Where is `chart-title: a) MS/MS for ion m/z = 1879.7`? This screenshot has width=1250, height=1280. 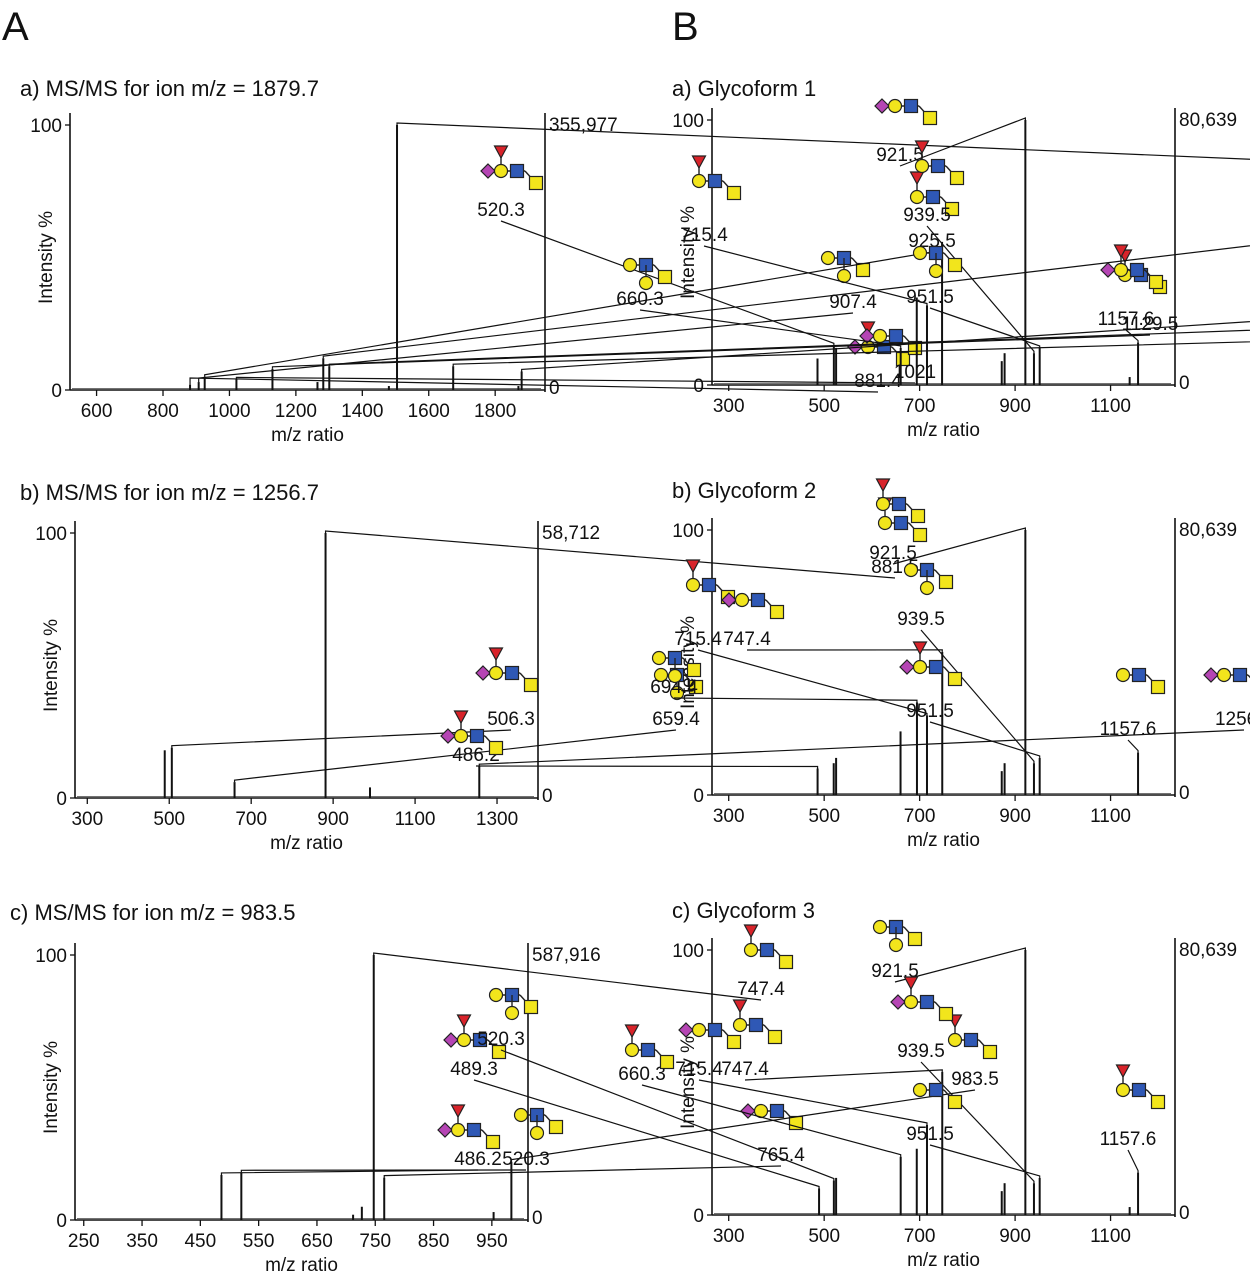 chart-title: a) MS/MS for ion m/z = 1879.7 is located at coordinates (169, 88).